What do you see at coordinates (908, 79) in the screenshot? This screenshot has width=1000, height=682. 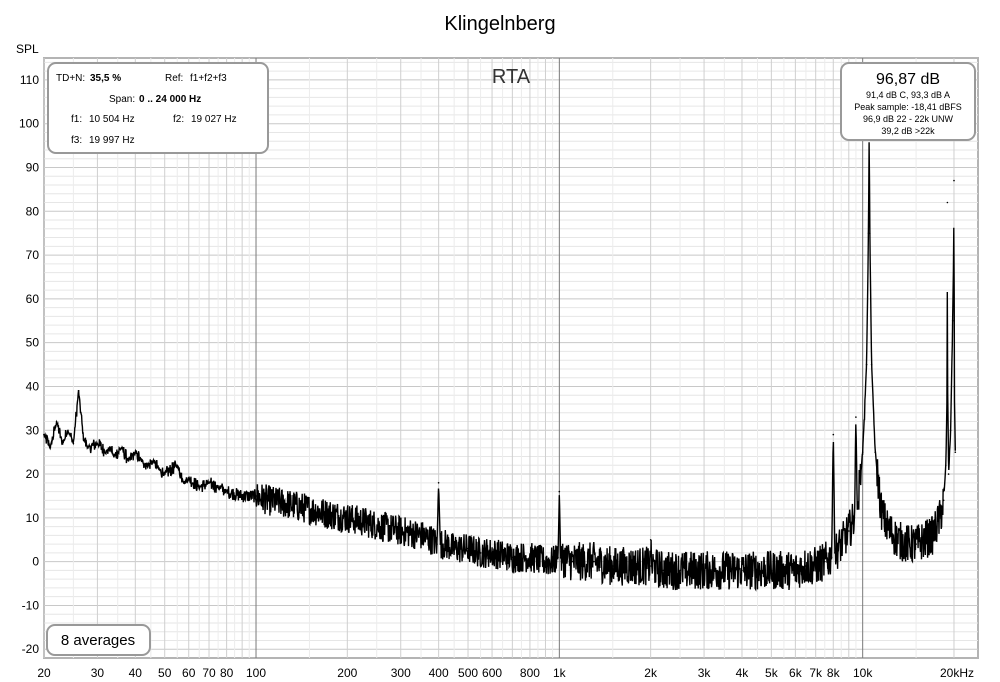 I see `level-value: 96,87 dB` at bounding box center [908, 79].